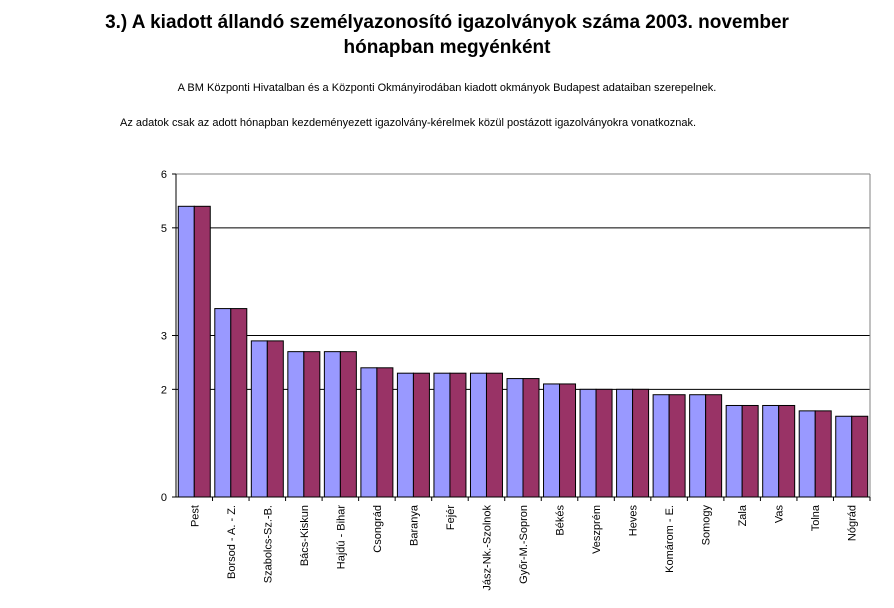 Image resolution: width=894 pixels, height=608 pixels. What do you see at coordinates (487, 548) in the screenshot?
I see `x-tick-label: Jász-Nk.-Szolnok` at bounding box center [487, 548].